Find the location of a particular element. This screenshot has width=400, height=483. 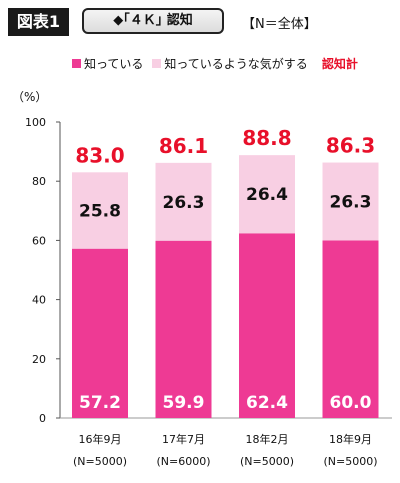

base-note: 【N＝全体】 is located at coordinates (279, 24).